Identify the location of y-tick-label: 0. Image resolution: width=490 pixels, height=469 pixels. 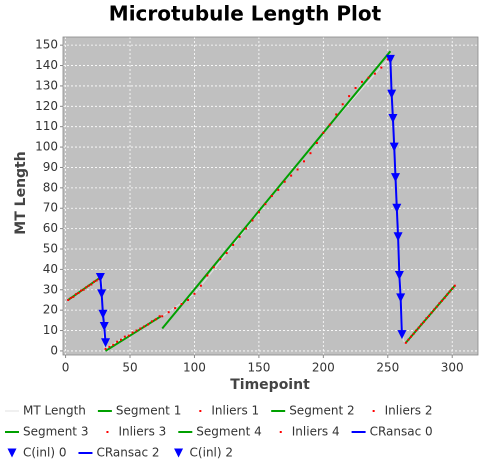
(54, 350).